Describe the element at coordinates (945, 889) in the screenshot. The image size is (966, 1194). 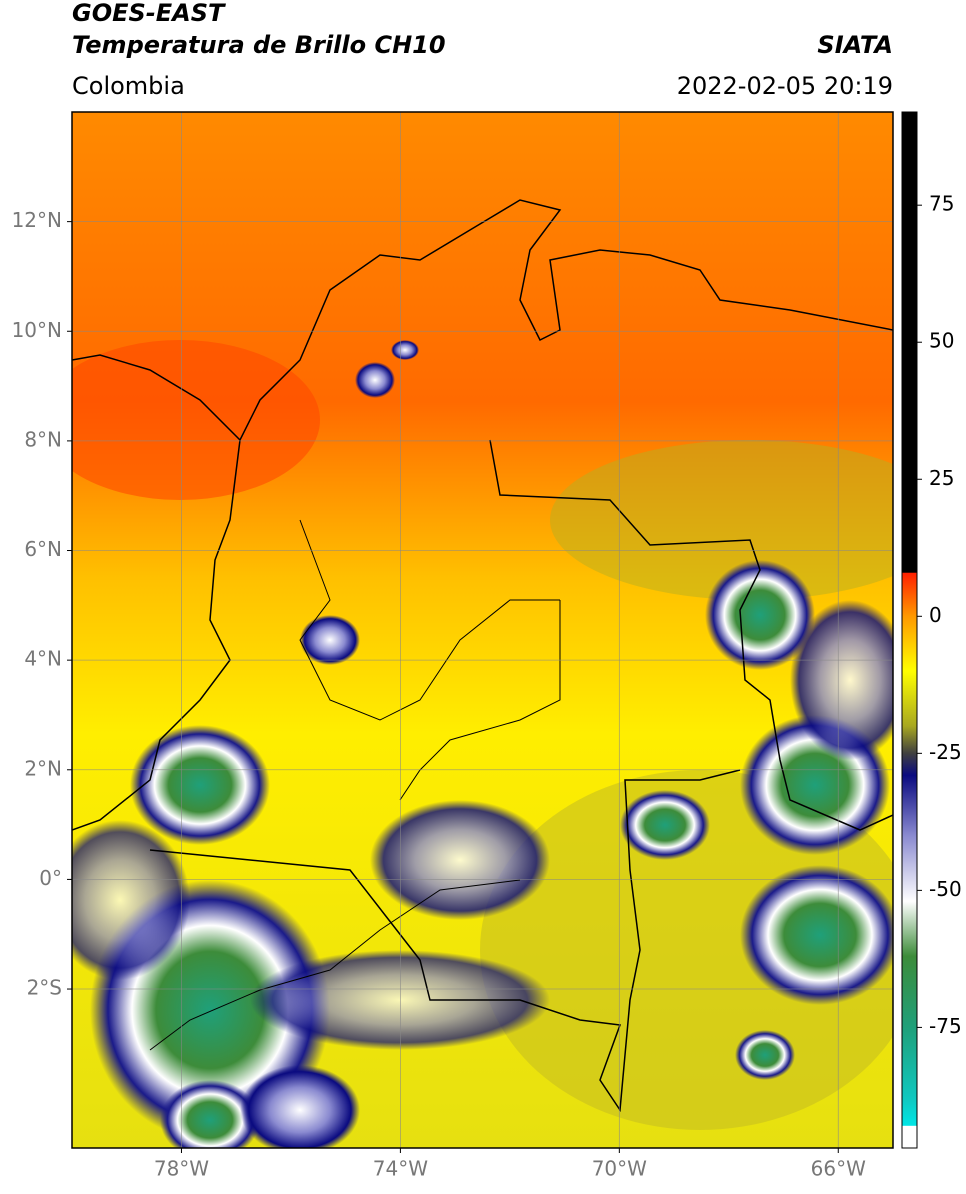
I see `colorbar-tick-label: -50` at that location.